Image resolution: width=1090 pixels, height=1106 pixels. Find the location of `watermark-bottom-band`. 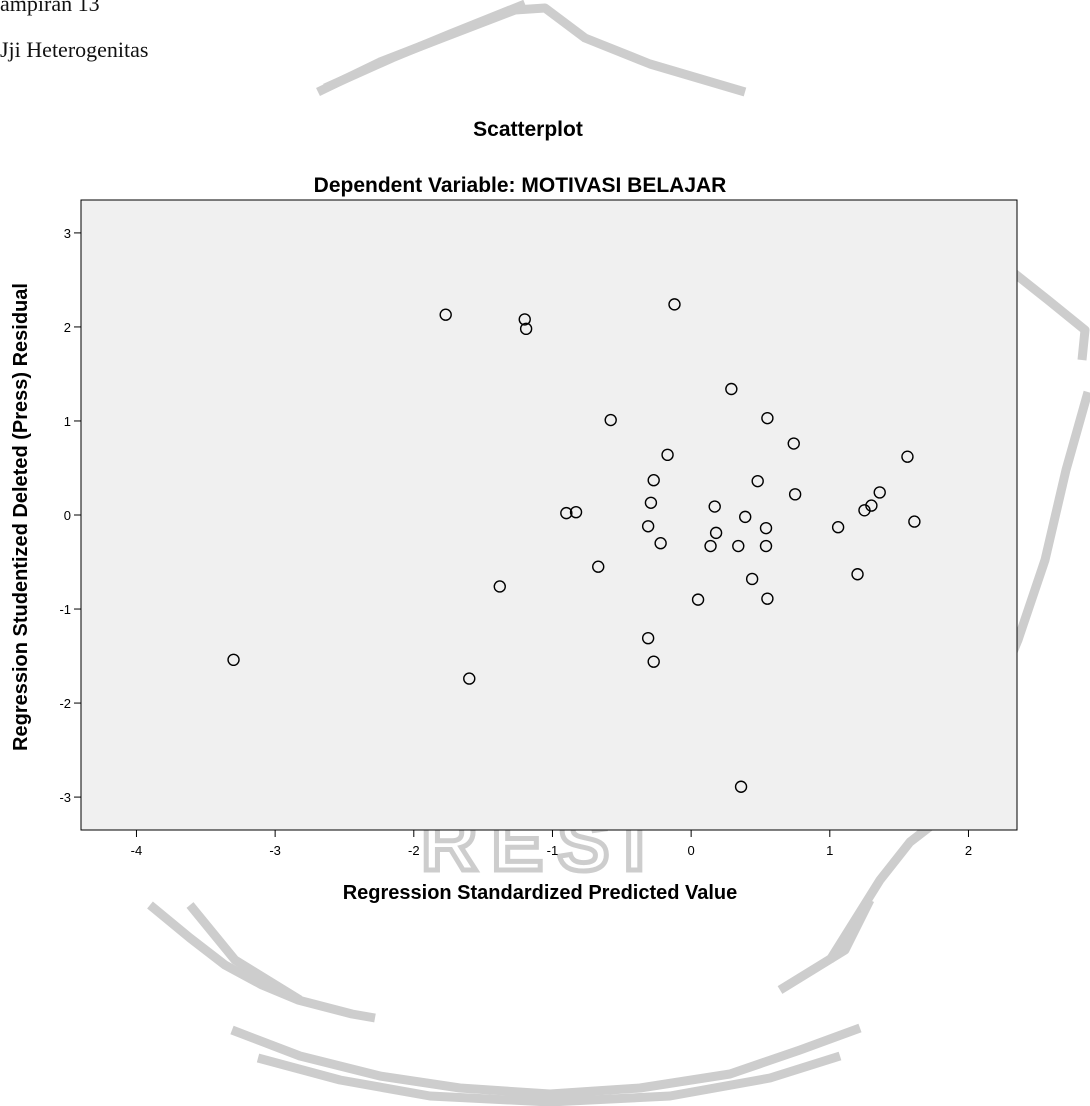

watermark-bottom-band is located at coordinates (546, 1061).